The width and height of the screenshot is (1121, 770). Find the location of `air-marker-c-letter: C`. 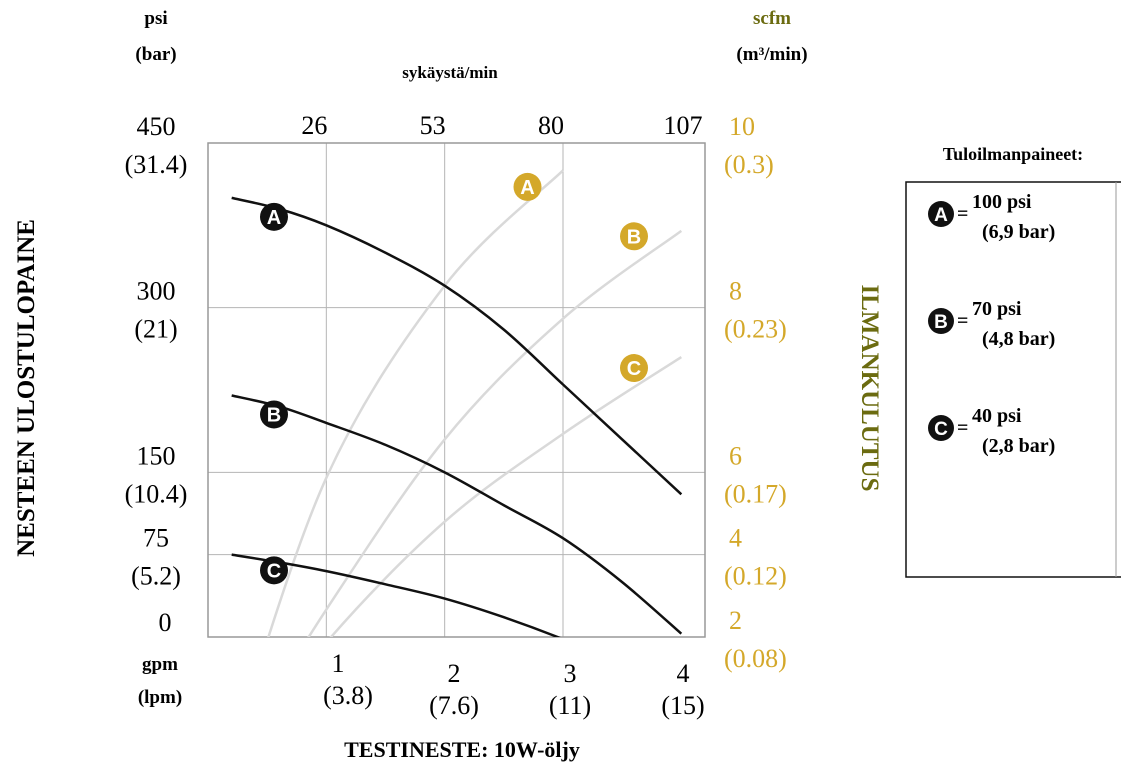

air-marker-c-letter: C is located at coordinates (634, 369).